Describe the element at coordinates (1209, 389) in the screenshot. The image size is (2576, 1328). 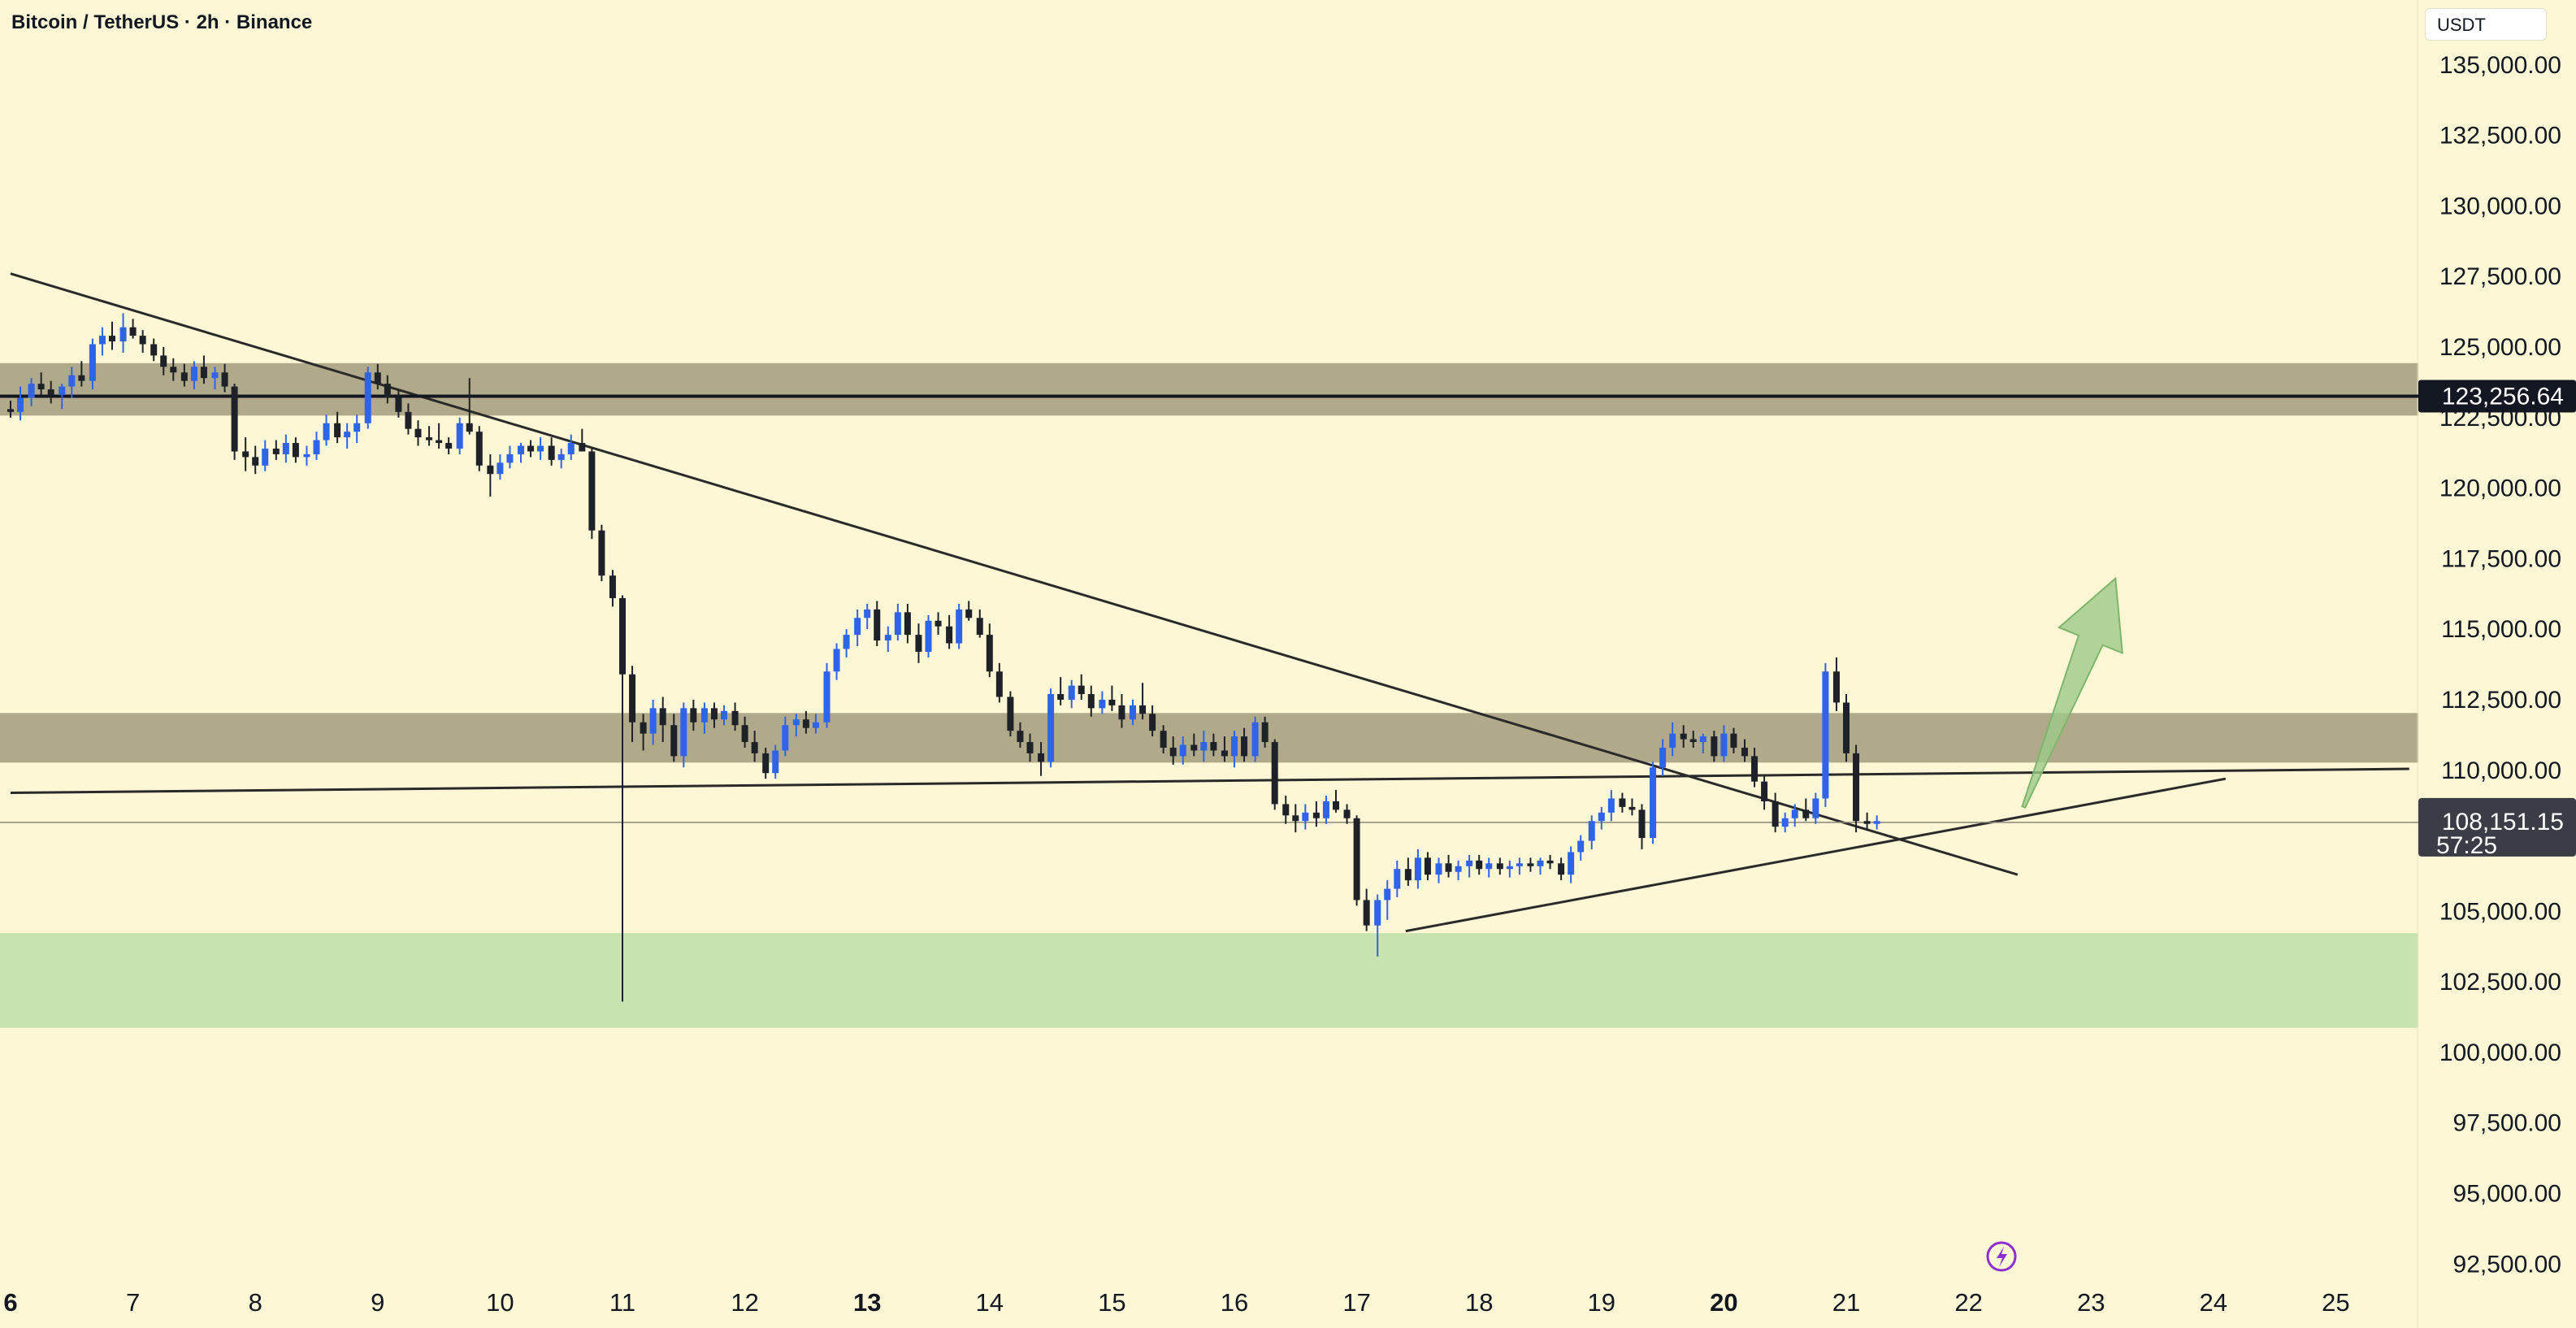
I see `resistance-zone-upper` at that location.